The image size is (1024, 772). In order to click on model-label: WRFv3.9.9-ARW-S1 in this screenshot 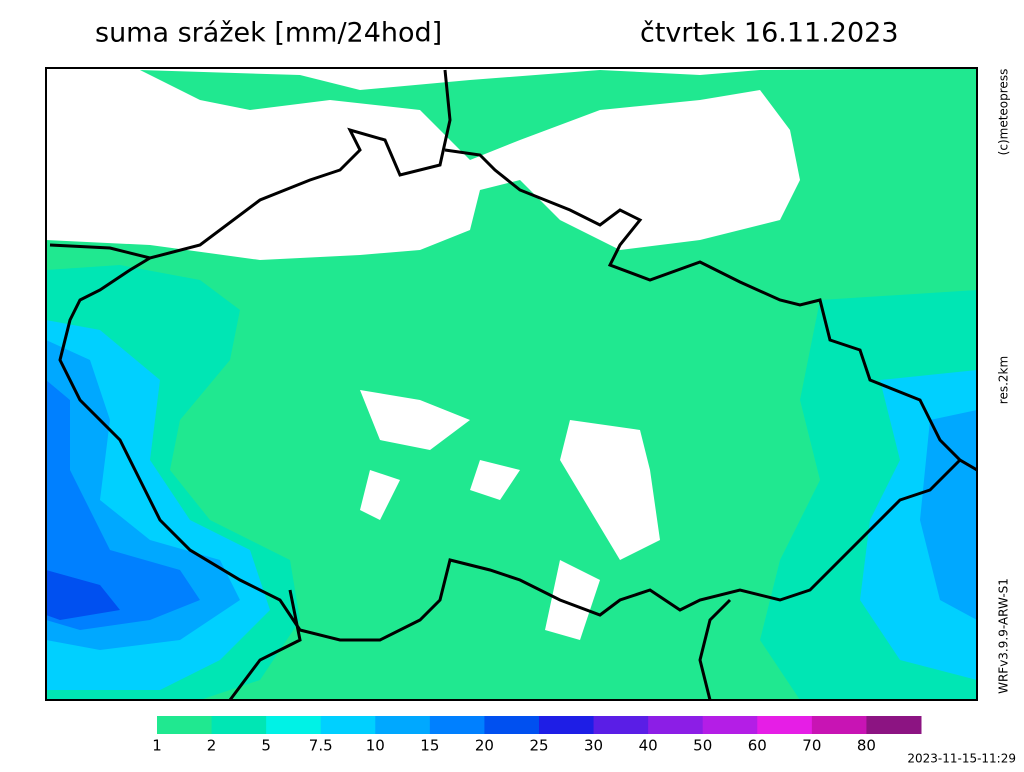, I will do `click(1004, 636)`.